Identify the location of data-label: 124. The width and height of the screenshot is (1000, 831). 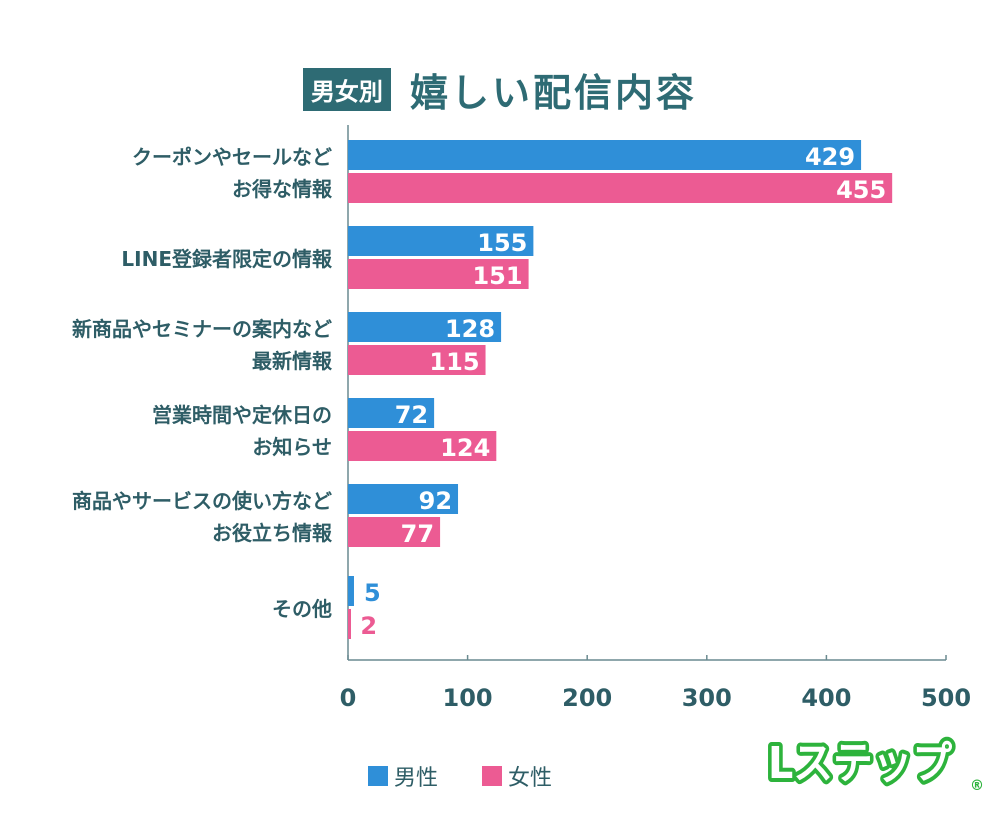
(465, 448).